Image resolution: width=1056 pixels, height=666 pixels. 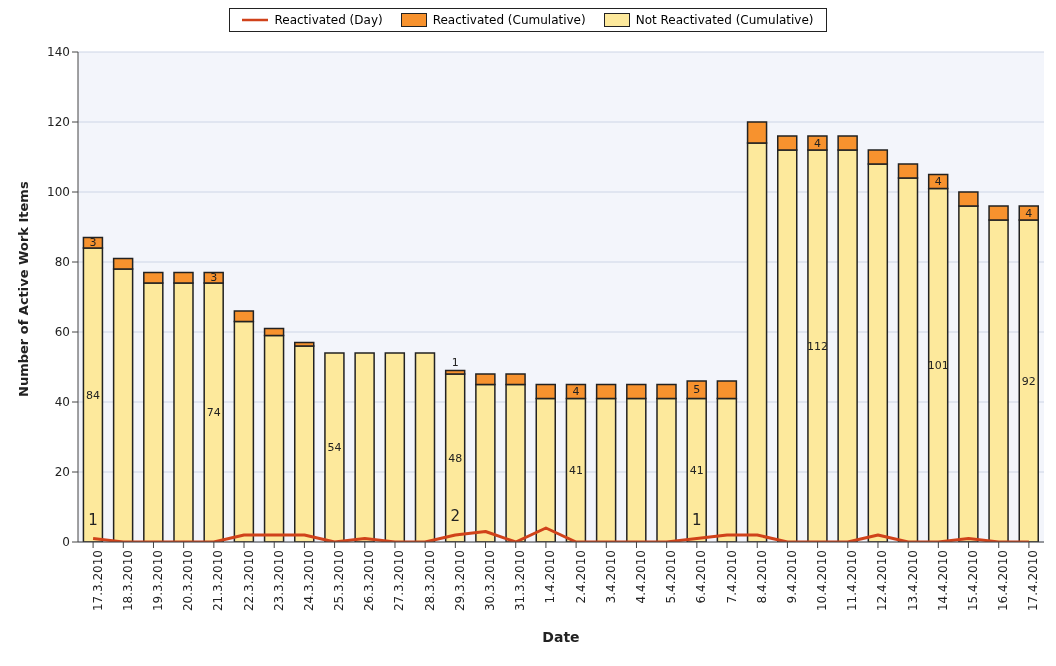 I want to click on x-tick-label: 3.4.2010, so click(x=610, y=577).